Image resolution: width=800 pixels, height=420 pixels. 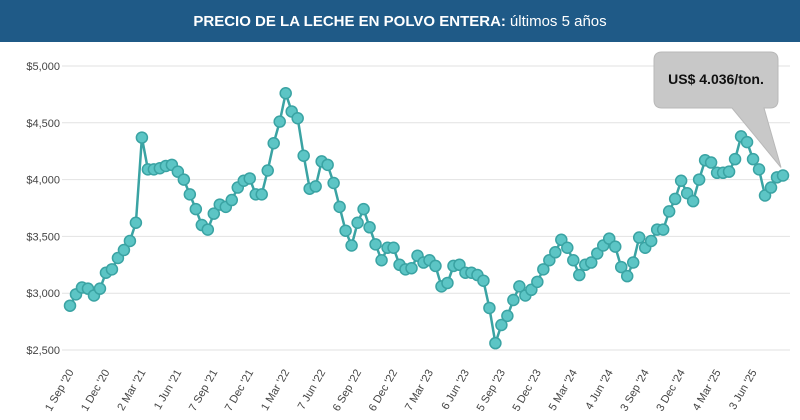 I want to click on y-tick-label: $3,500, so click(x=43, y=237).